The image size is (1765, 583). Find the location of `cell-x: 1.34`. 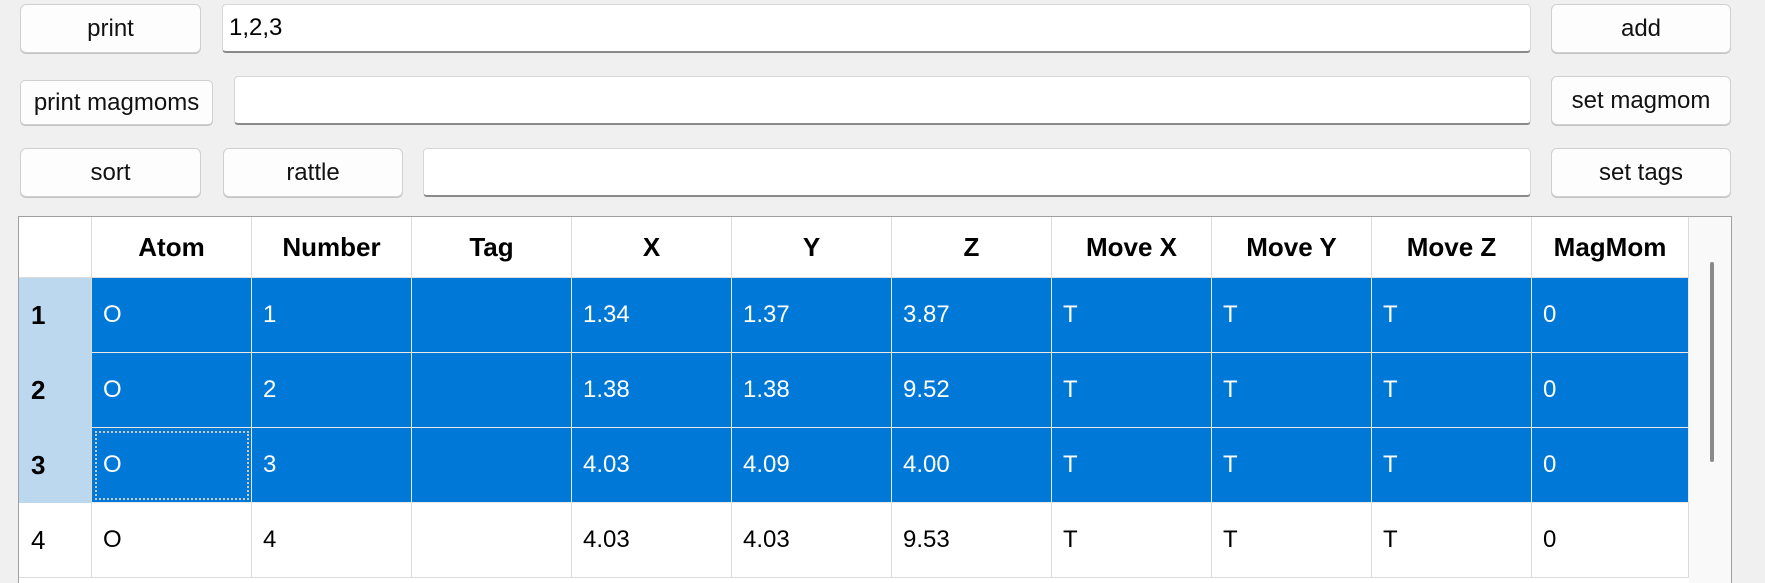

cell-x: 1.34 is located at coordinates (652, 315).